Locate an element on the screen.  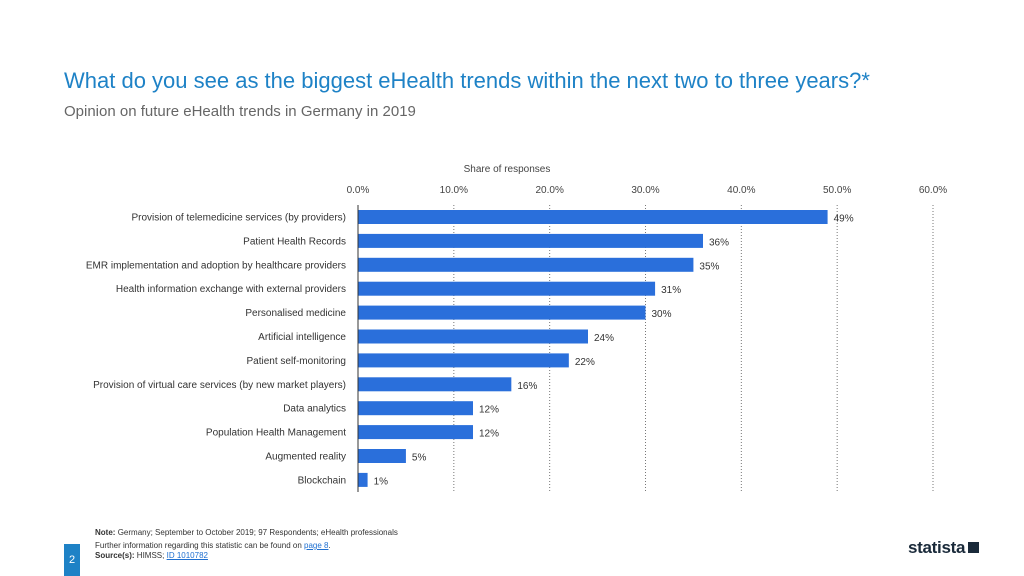
value-label: 22% is located at coordinates (585, 362).